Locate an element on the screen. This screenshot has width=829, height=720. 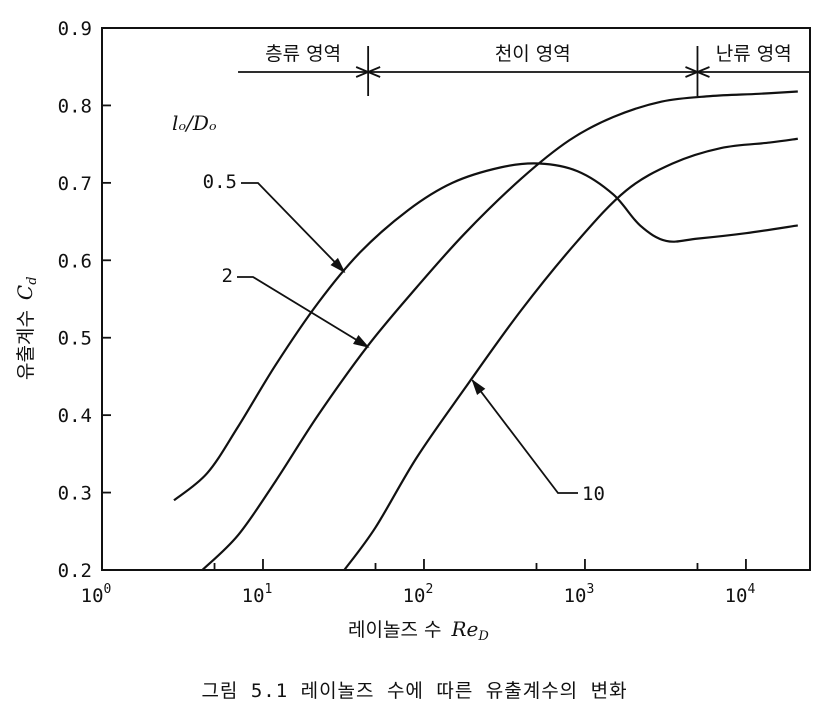
region-label: 천이 영역 is located at coordinates (533, 54).